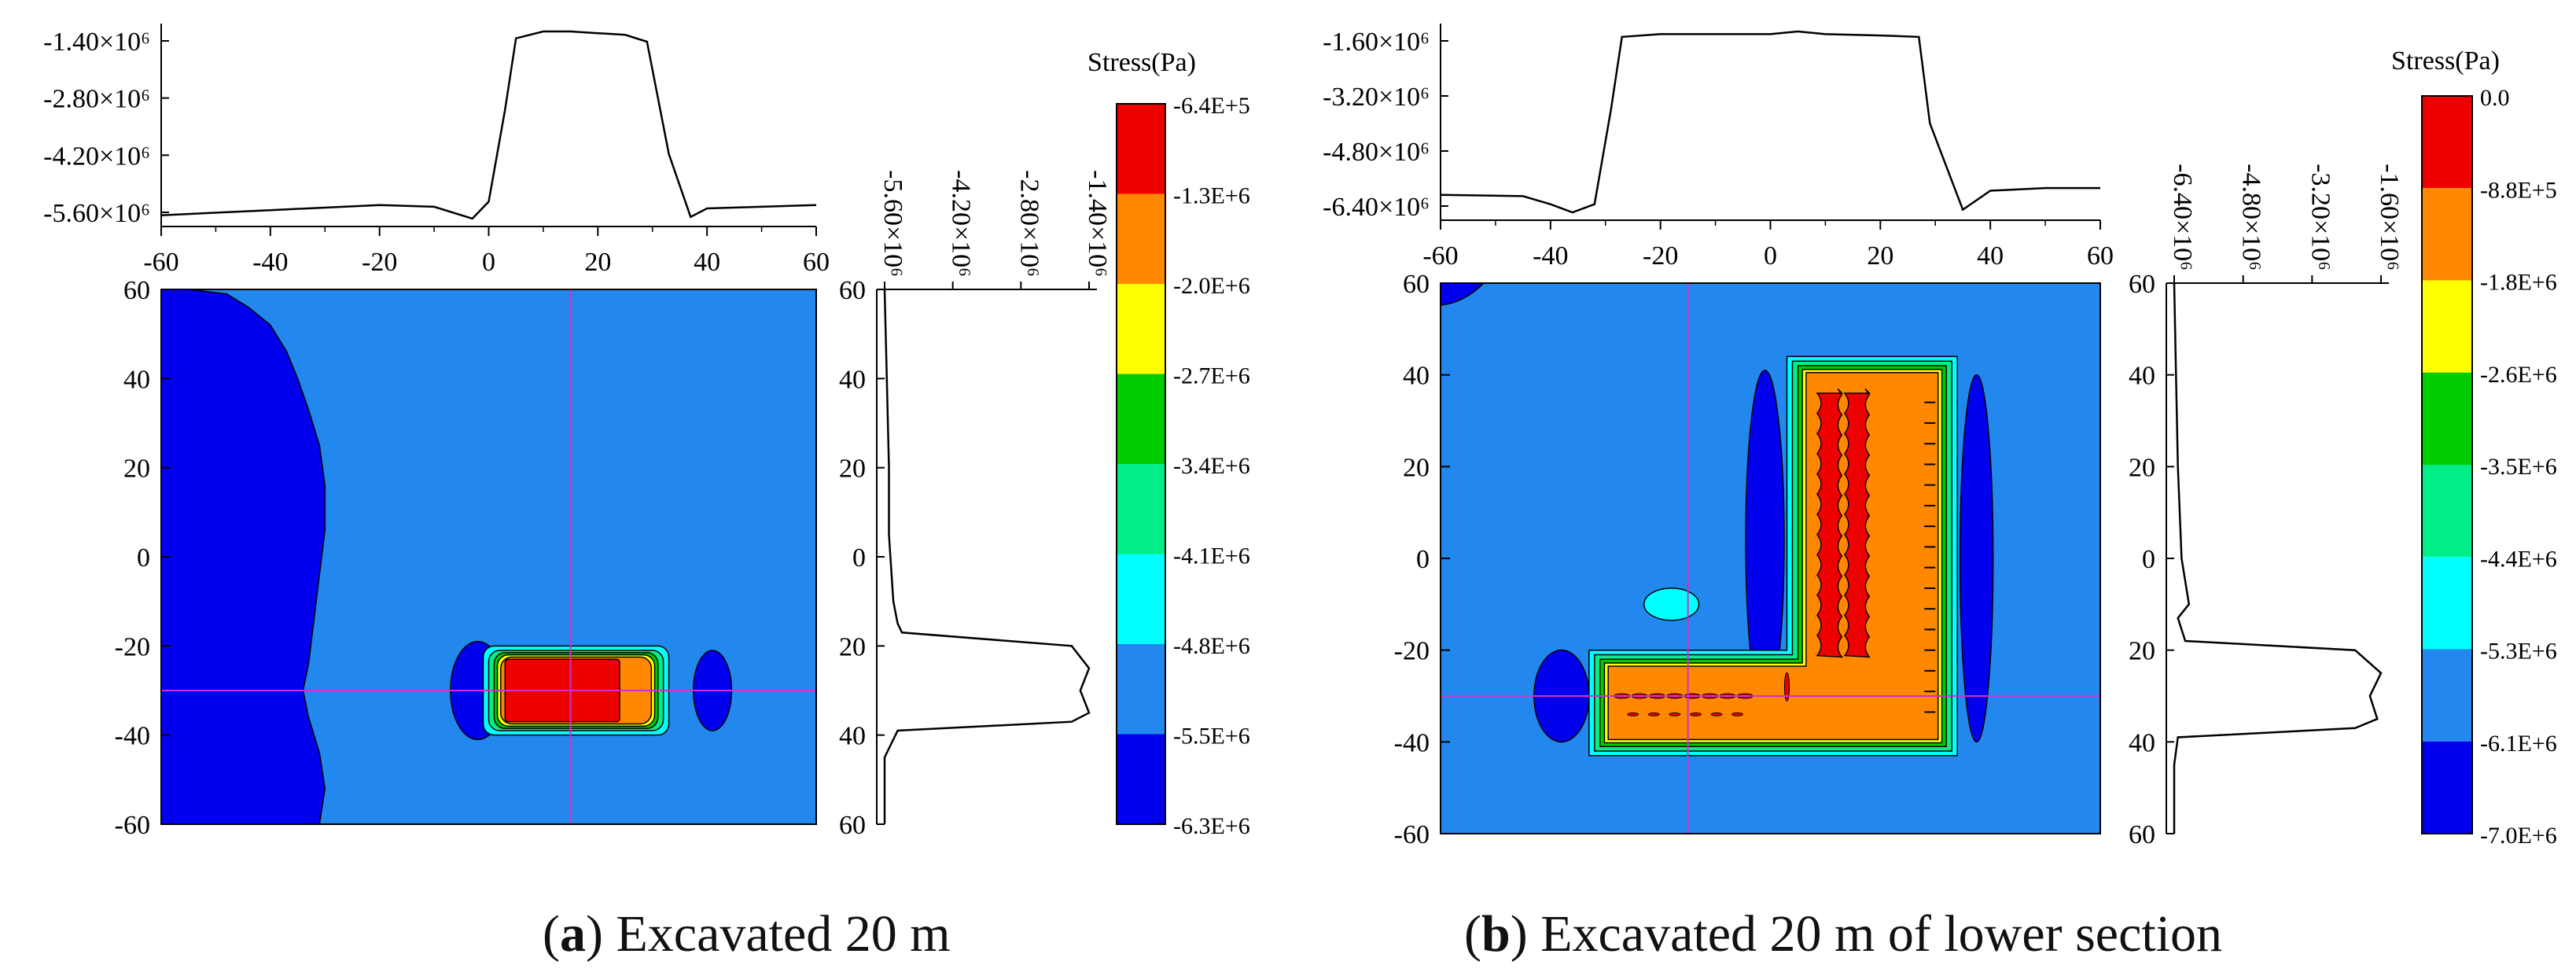 This screenshot has height=976, width=2576. I want to click on top-profile-line-b, so click(1770, 122).